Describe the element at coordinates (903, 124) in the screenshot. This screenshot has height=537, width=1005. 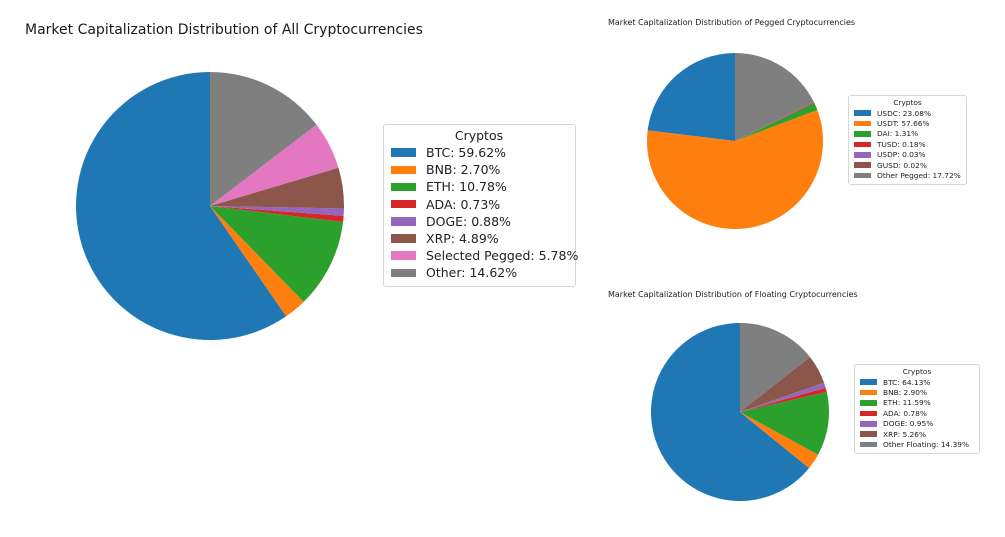
I see `legend-label: USDT: 57.66%` at that location.